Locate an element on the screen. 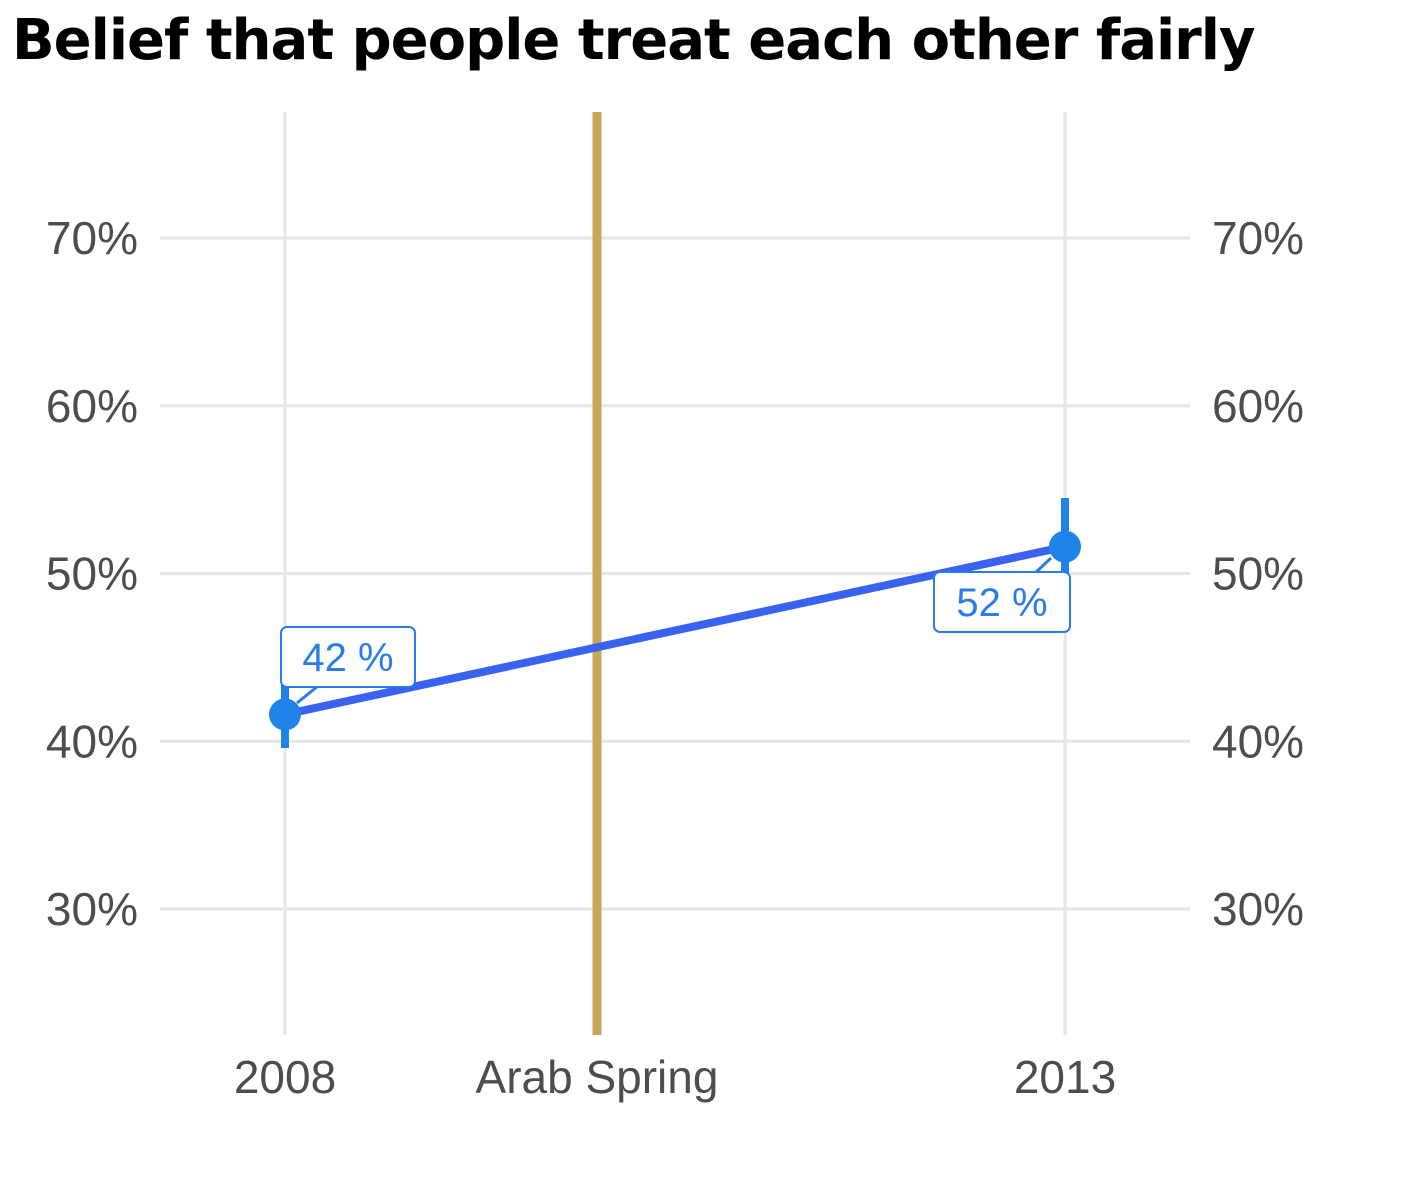 Image resolution: width=1410 pixels, height=1200 pixels. y-tick-label-right: 30% is located at coordinates (1258, 909).